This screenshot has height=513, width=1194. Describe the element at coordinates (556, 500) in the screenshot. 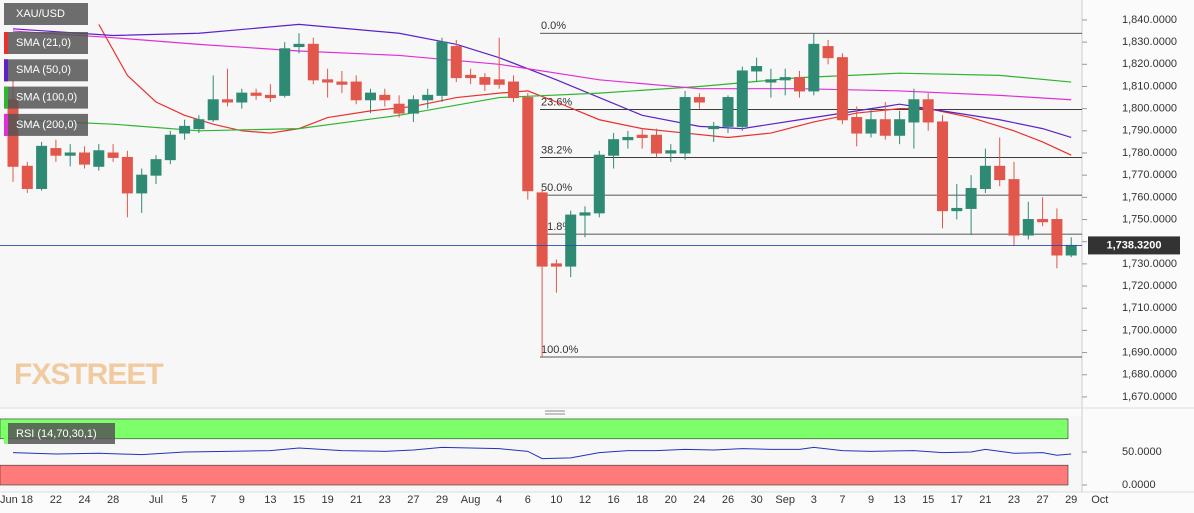

I see `x-tick-label: 10` at that location.